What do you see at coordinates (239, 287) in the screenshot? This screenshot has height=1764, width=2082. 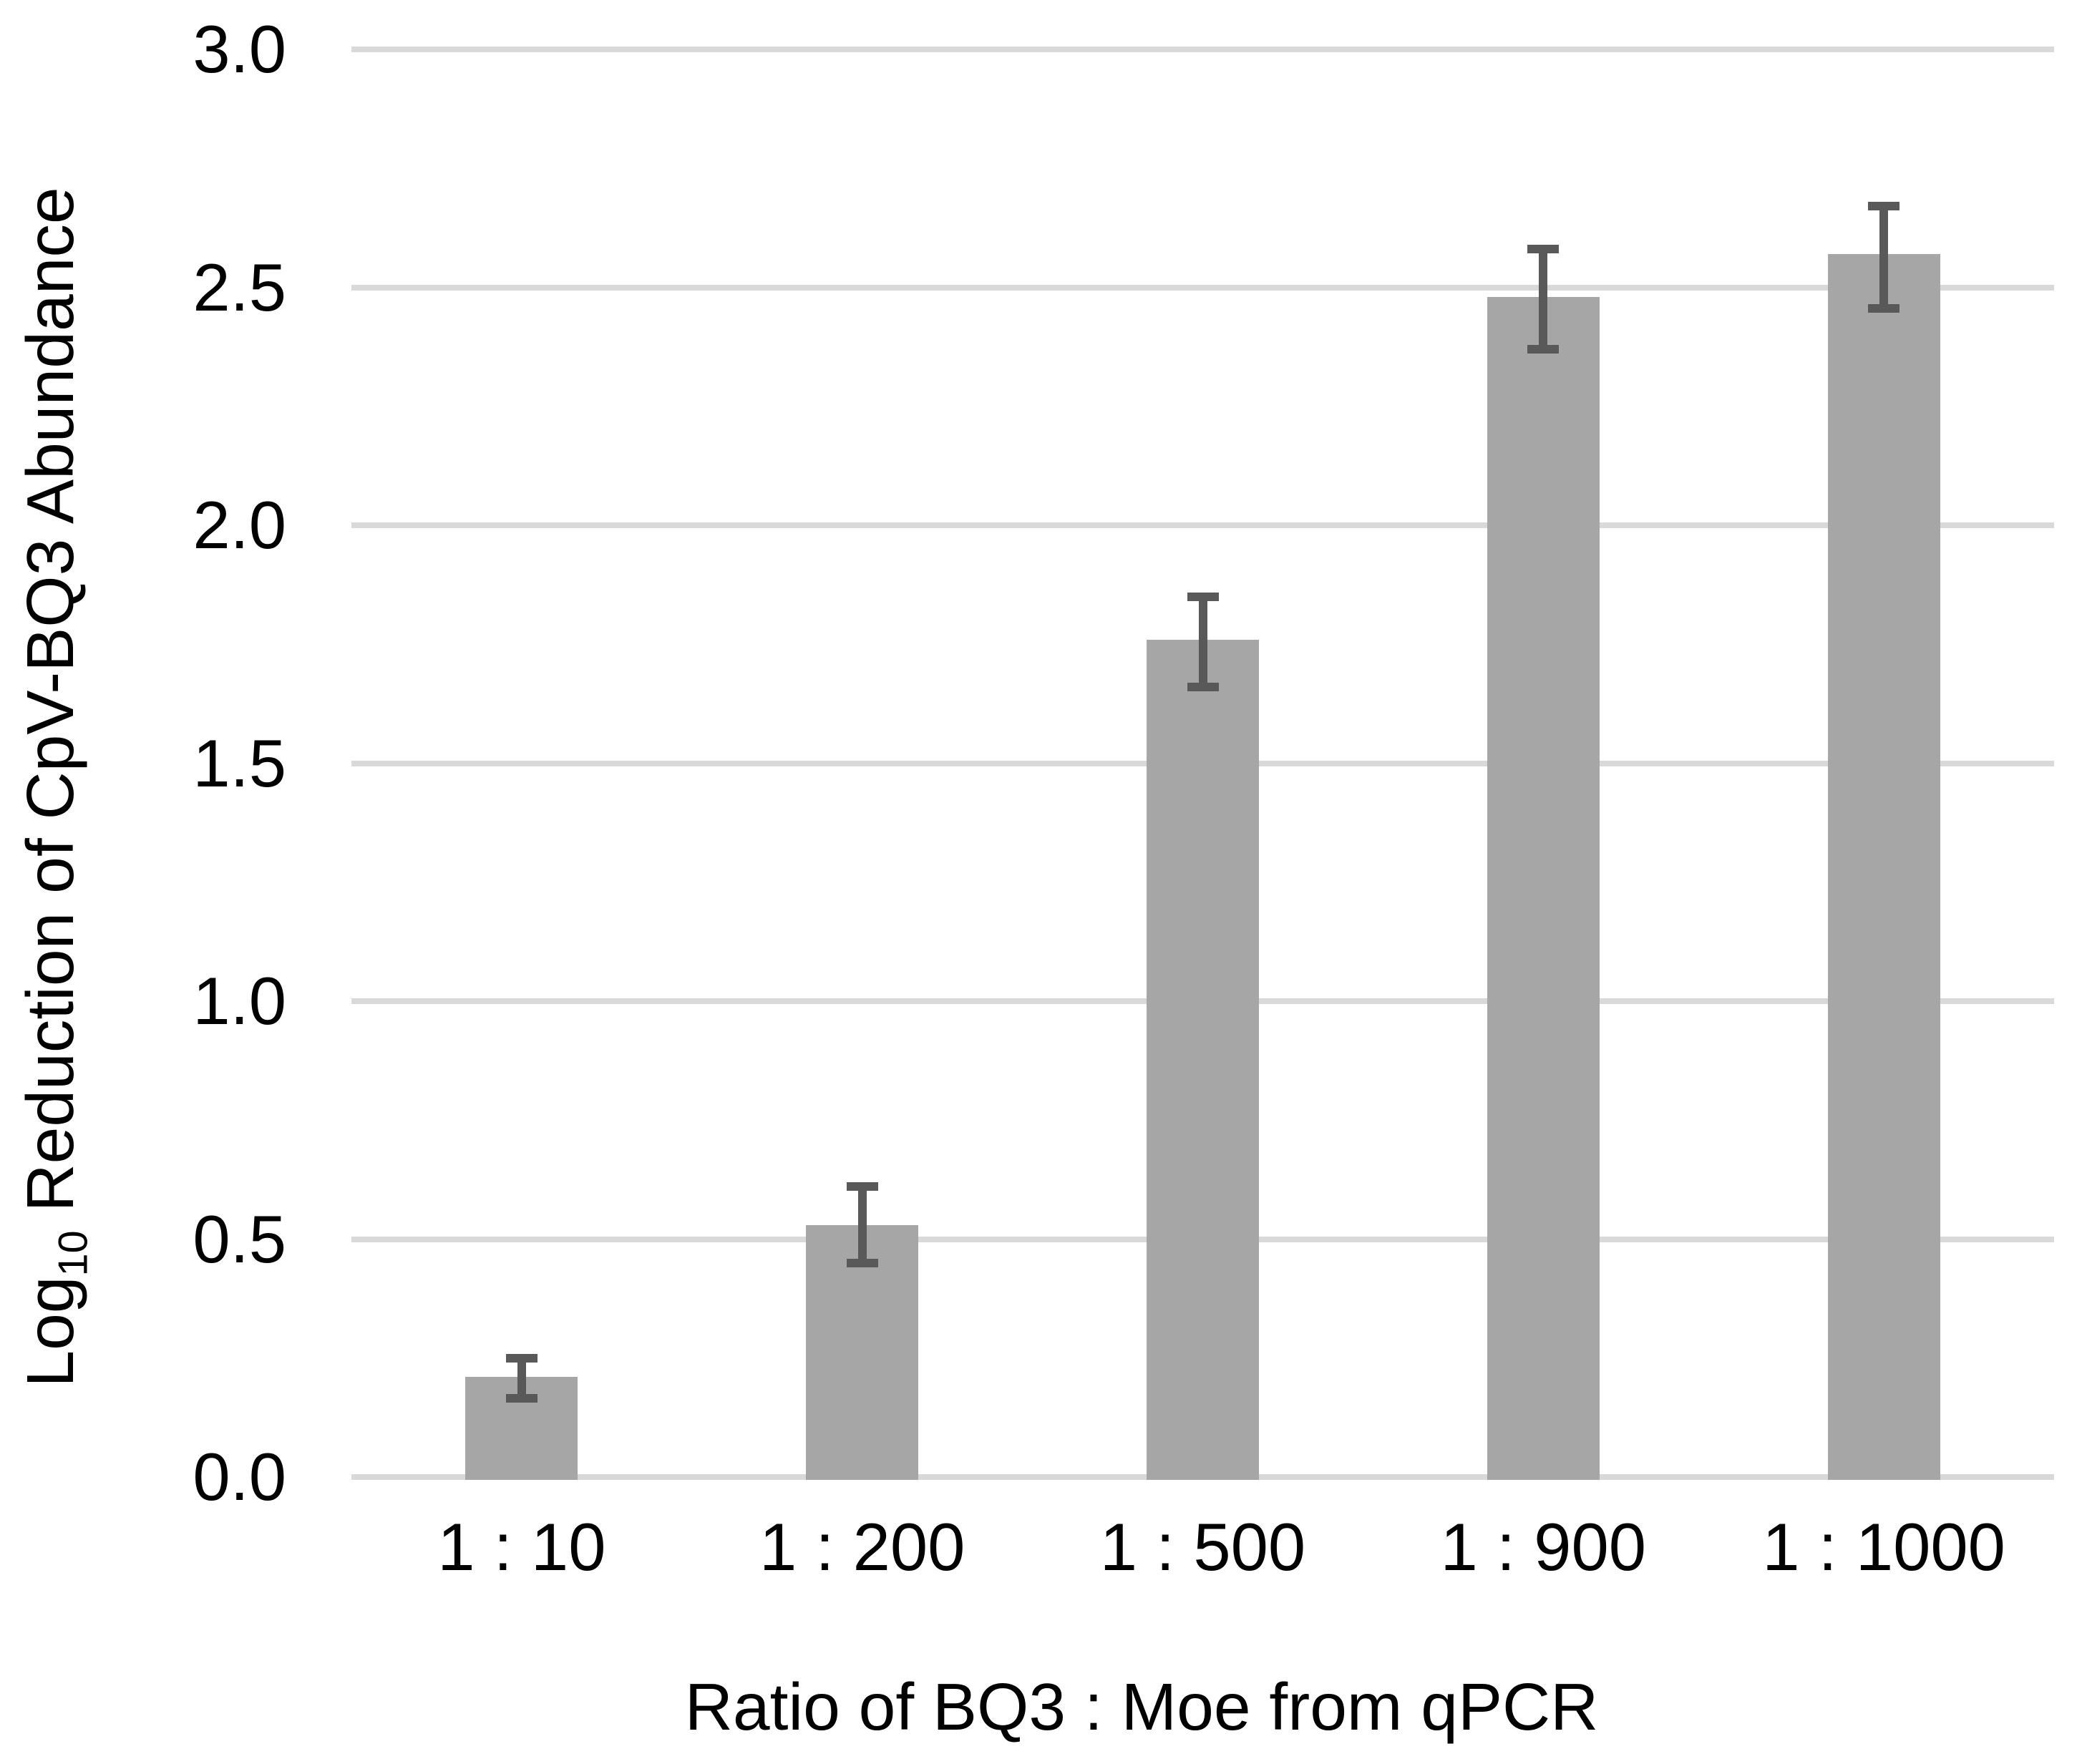 I see `y-tick-label: 2.5` at bounding box center [239, 287].